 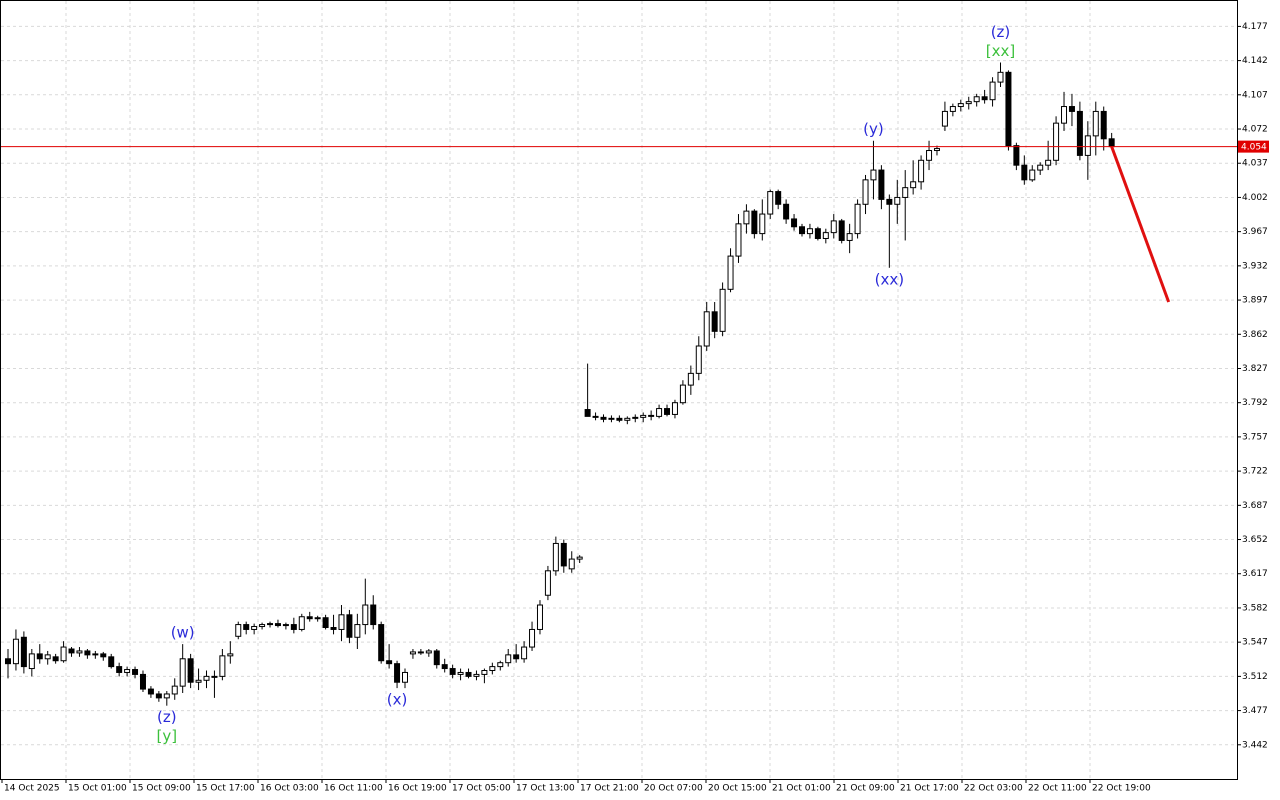 I want to click on x-tick-label: 22 Oct 03:00, so click(x=993, y=789).